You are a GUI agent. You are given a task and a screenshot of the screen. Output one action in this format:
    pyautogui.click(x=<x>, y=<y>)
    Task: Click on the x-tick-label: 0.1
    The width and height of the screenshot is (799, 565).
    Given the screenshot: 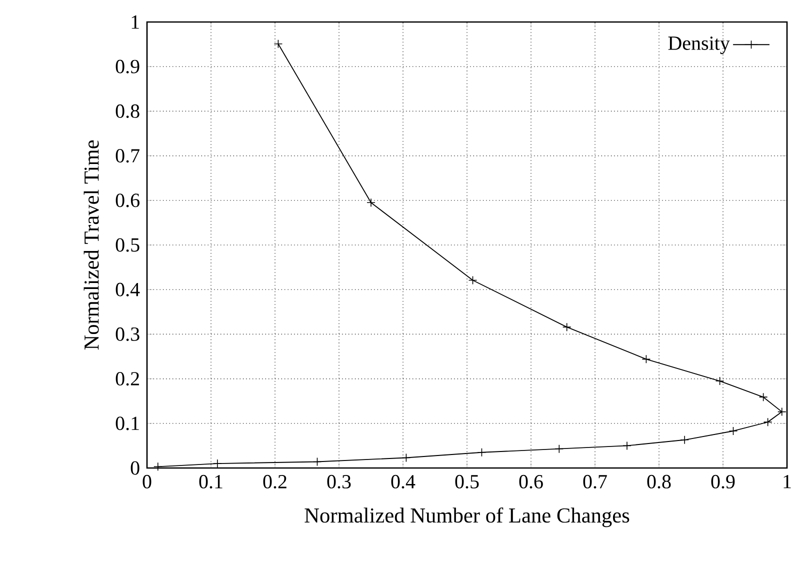 What is the action you would take?
    pyautogui.click(x=210, y=481)
    